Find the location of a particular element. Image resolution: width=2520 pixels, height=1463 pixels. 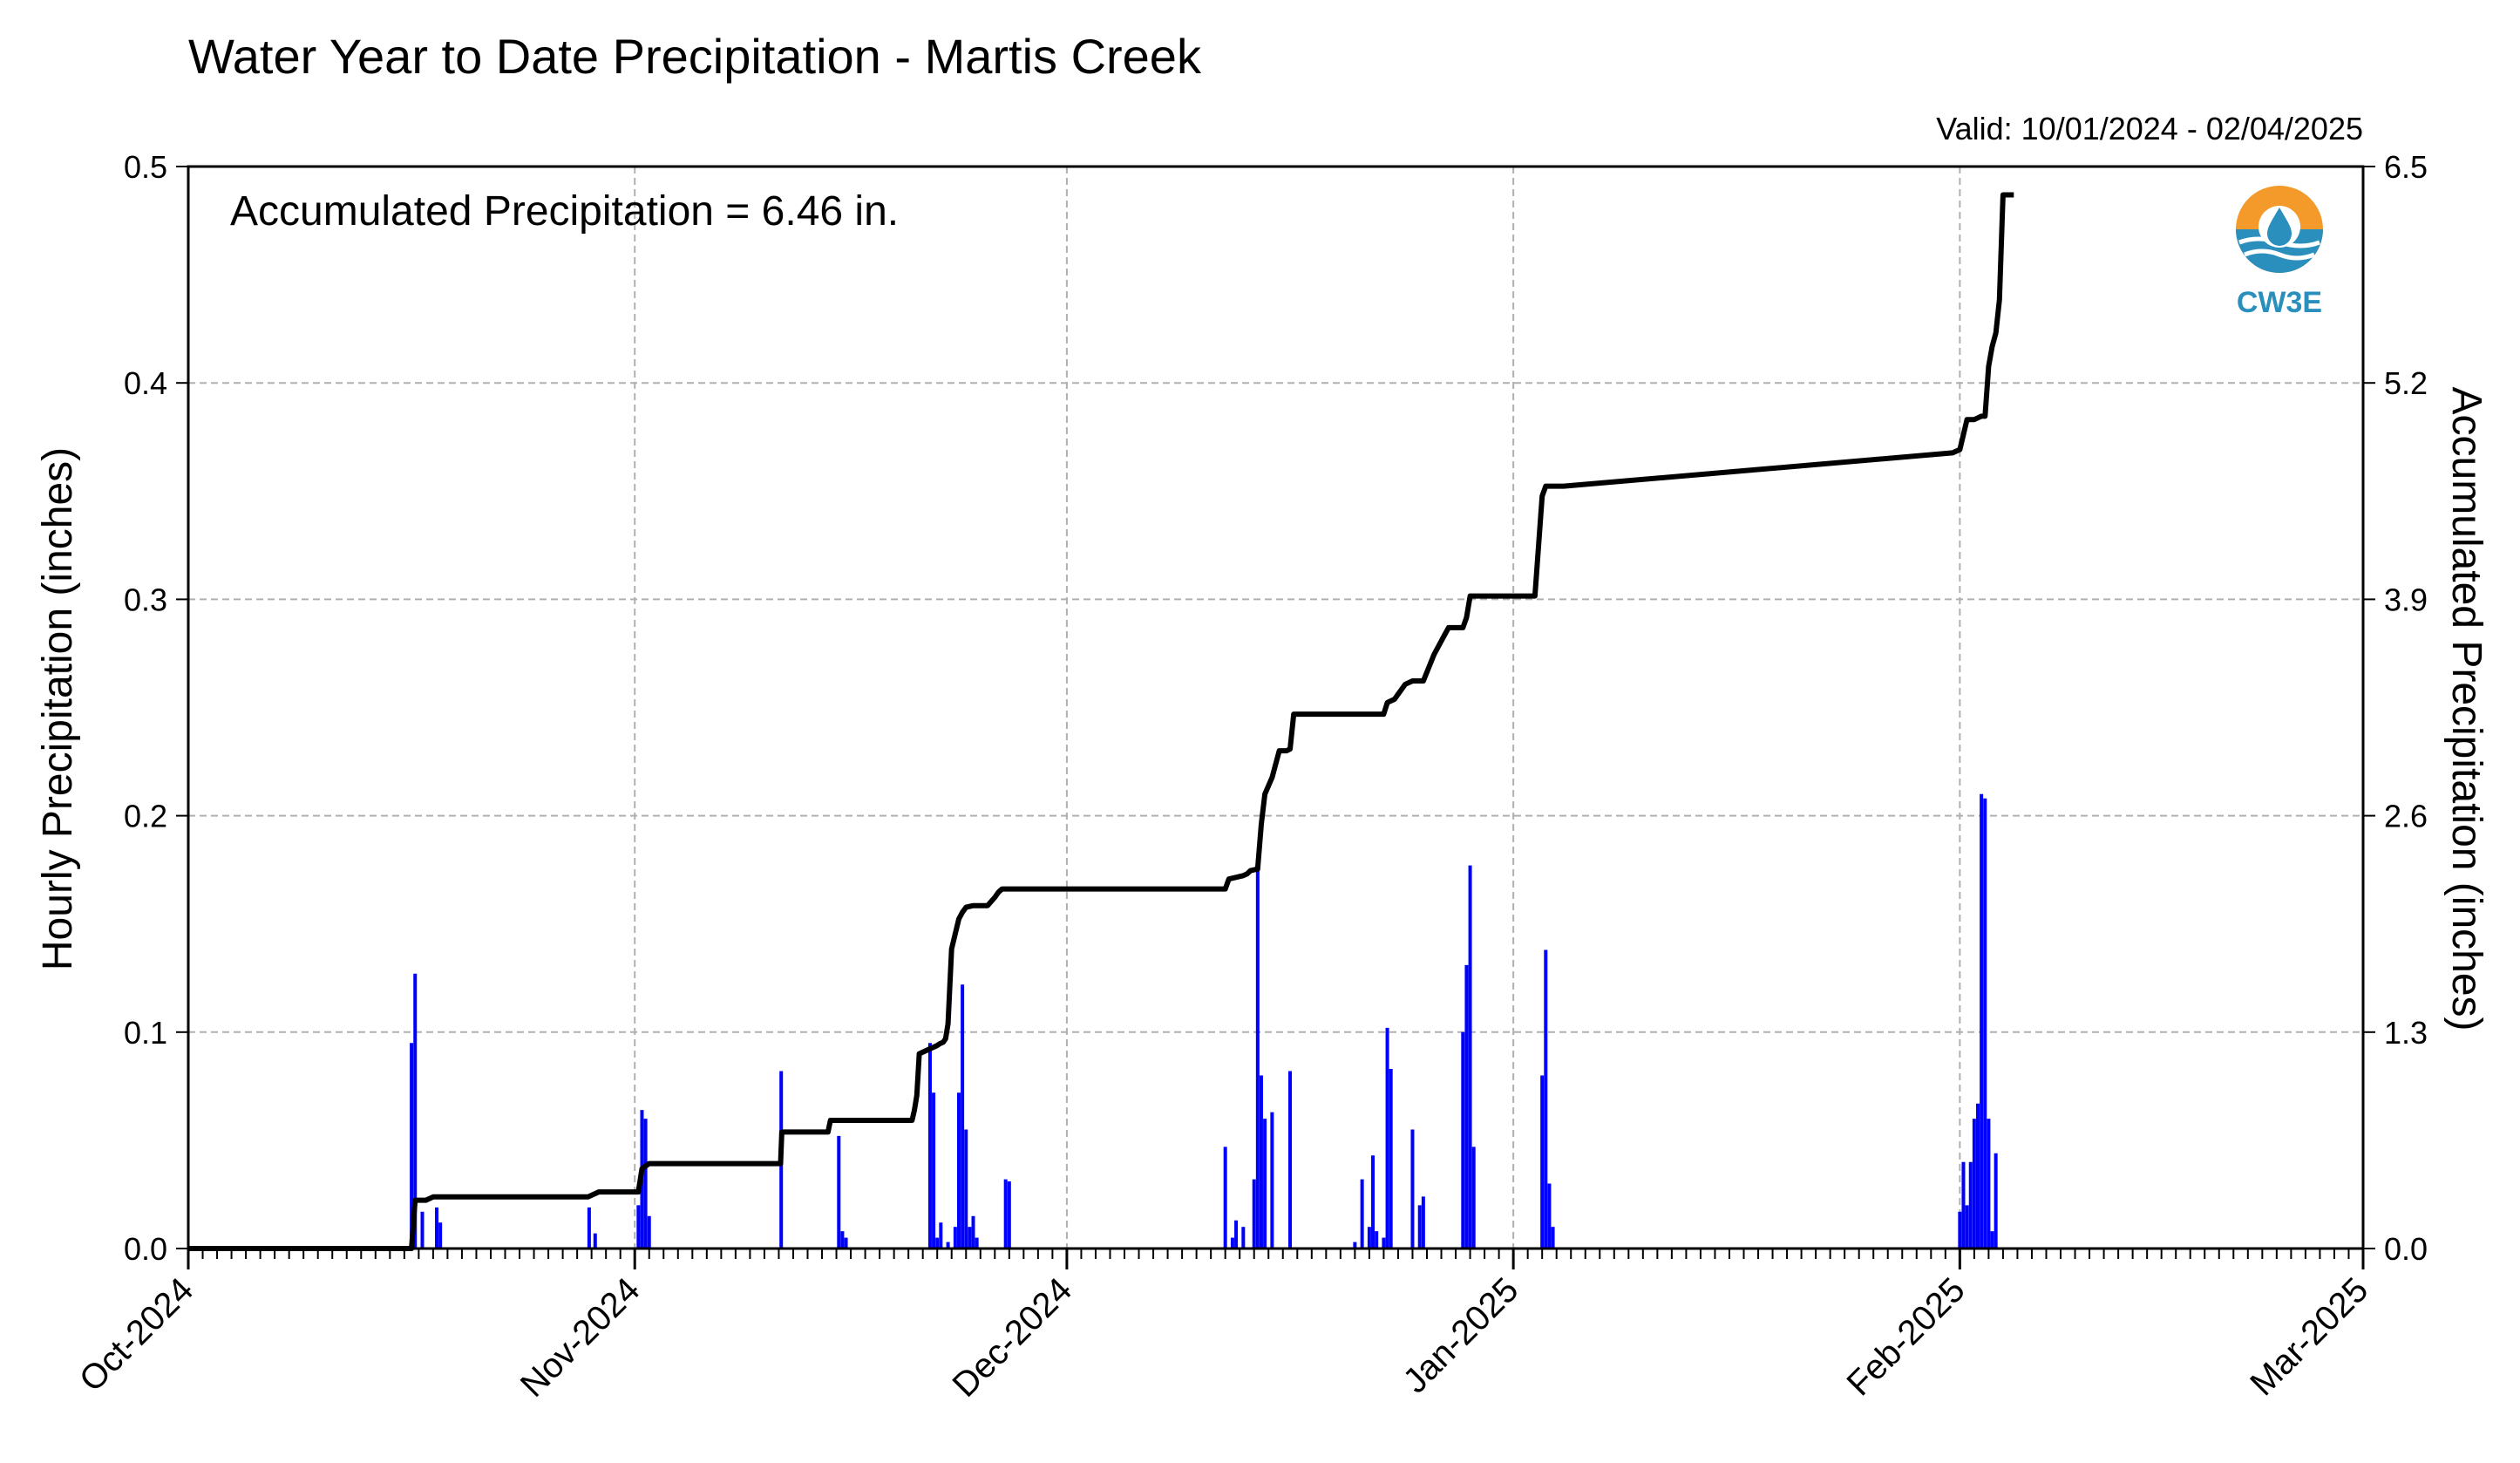

y-tick-label-left: 0.5 is located at coordinates (145, 167).